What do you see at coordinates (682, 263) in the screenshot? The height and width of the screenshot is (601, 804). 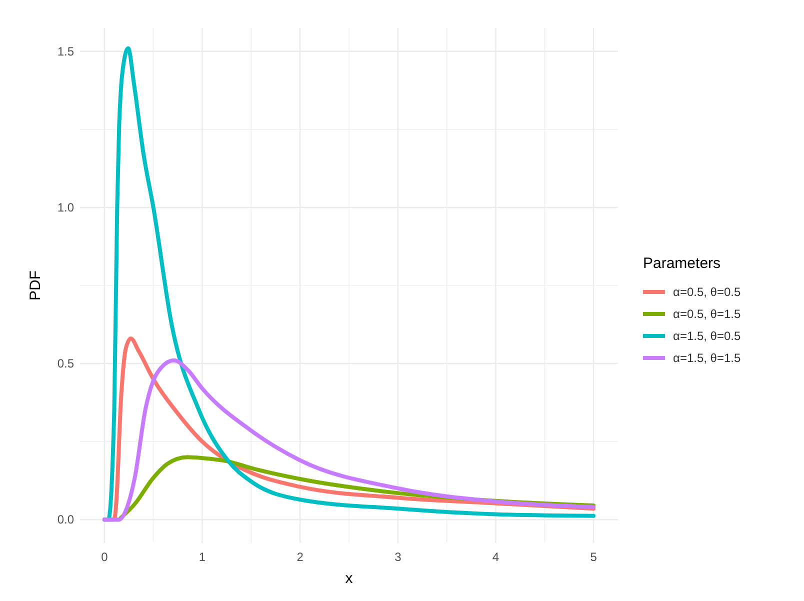 I see `legend-title: Parameters` at bounding box center [682, 263].